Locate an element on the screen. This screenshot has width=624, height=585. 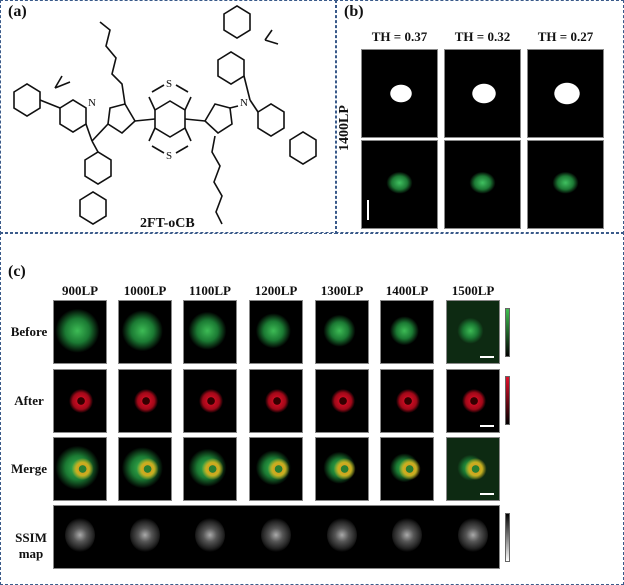
panel-b-row-label: 1400LP is located at coordinates (344, 128).